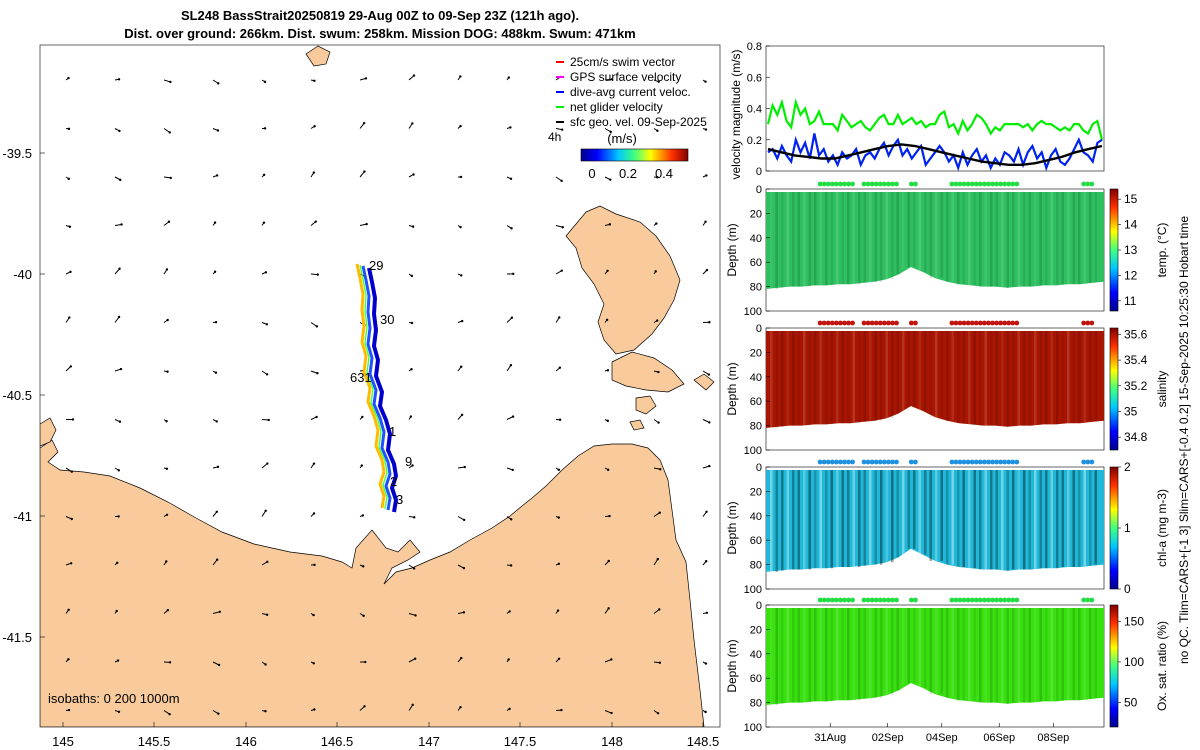 Image resolution: width=1200 pixels, height=750 pixels. Describe the element at coordinates (1134, 662) in the screenshot. I see `colorbar-tick-label: 100` at that location.